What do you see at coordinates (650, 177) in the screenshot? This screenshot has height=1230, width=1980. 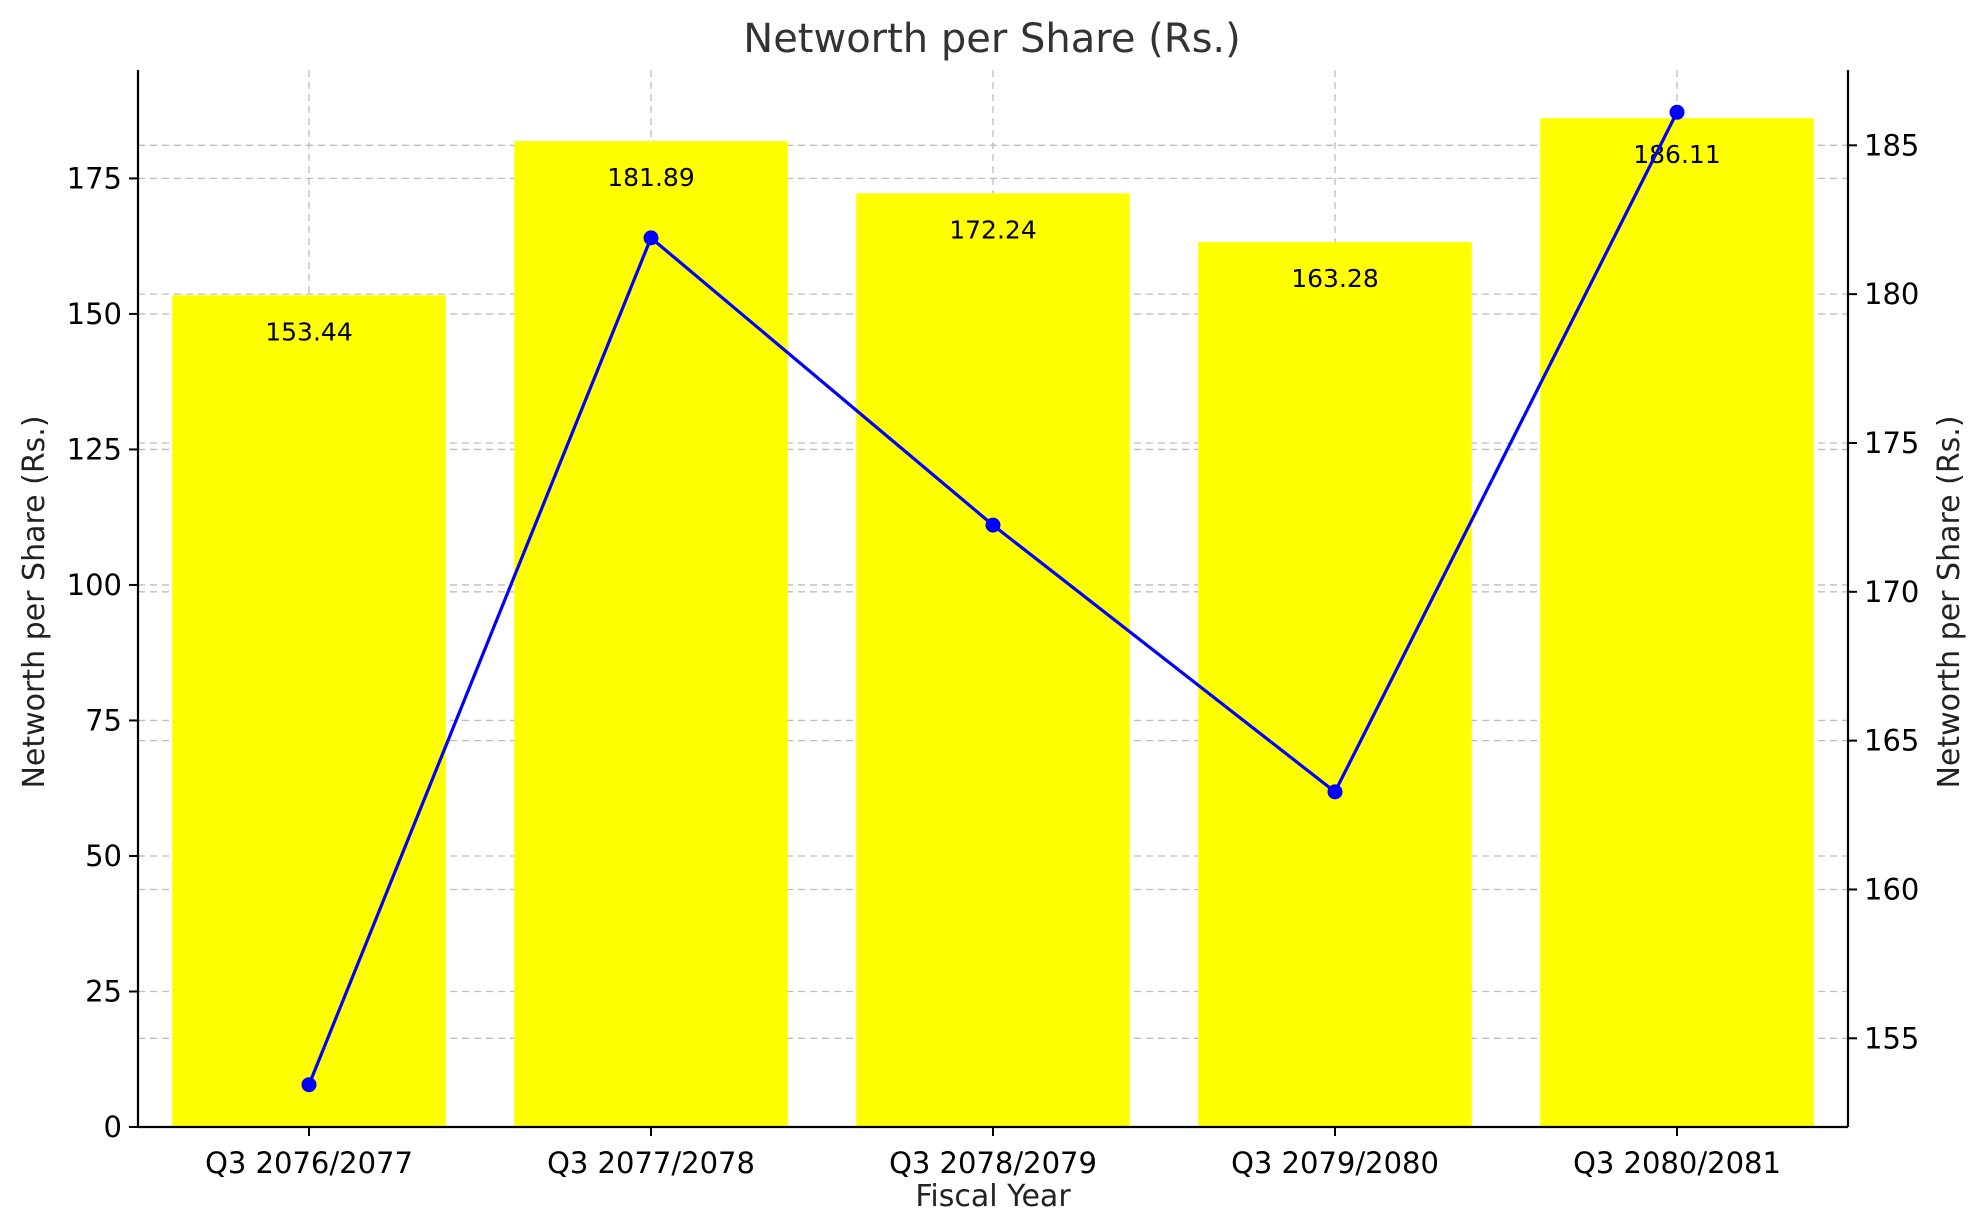 I see `bar-data-label: 181.89` at bounding box center [650, 177].